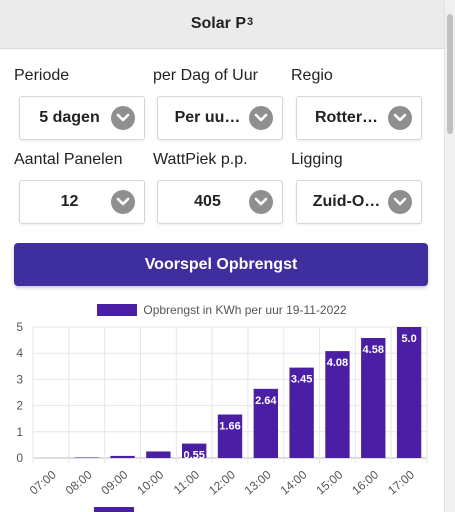 This screenshot has height=512, width=455. I want to click on bar-data-label: 4.08, so click(337, 363).